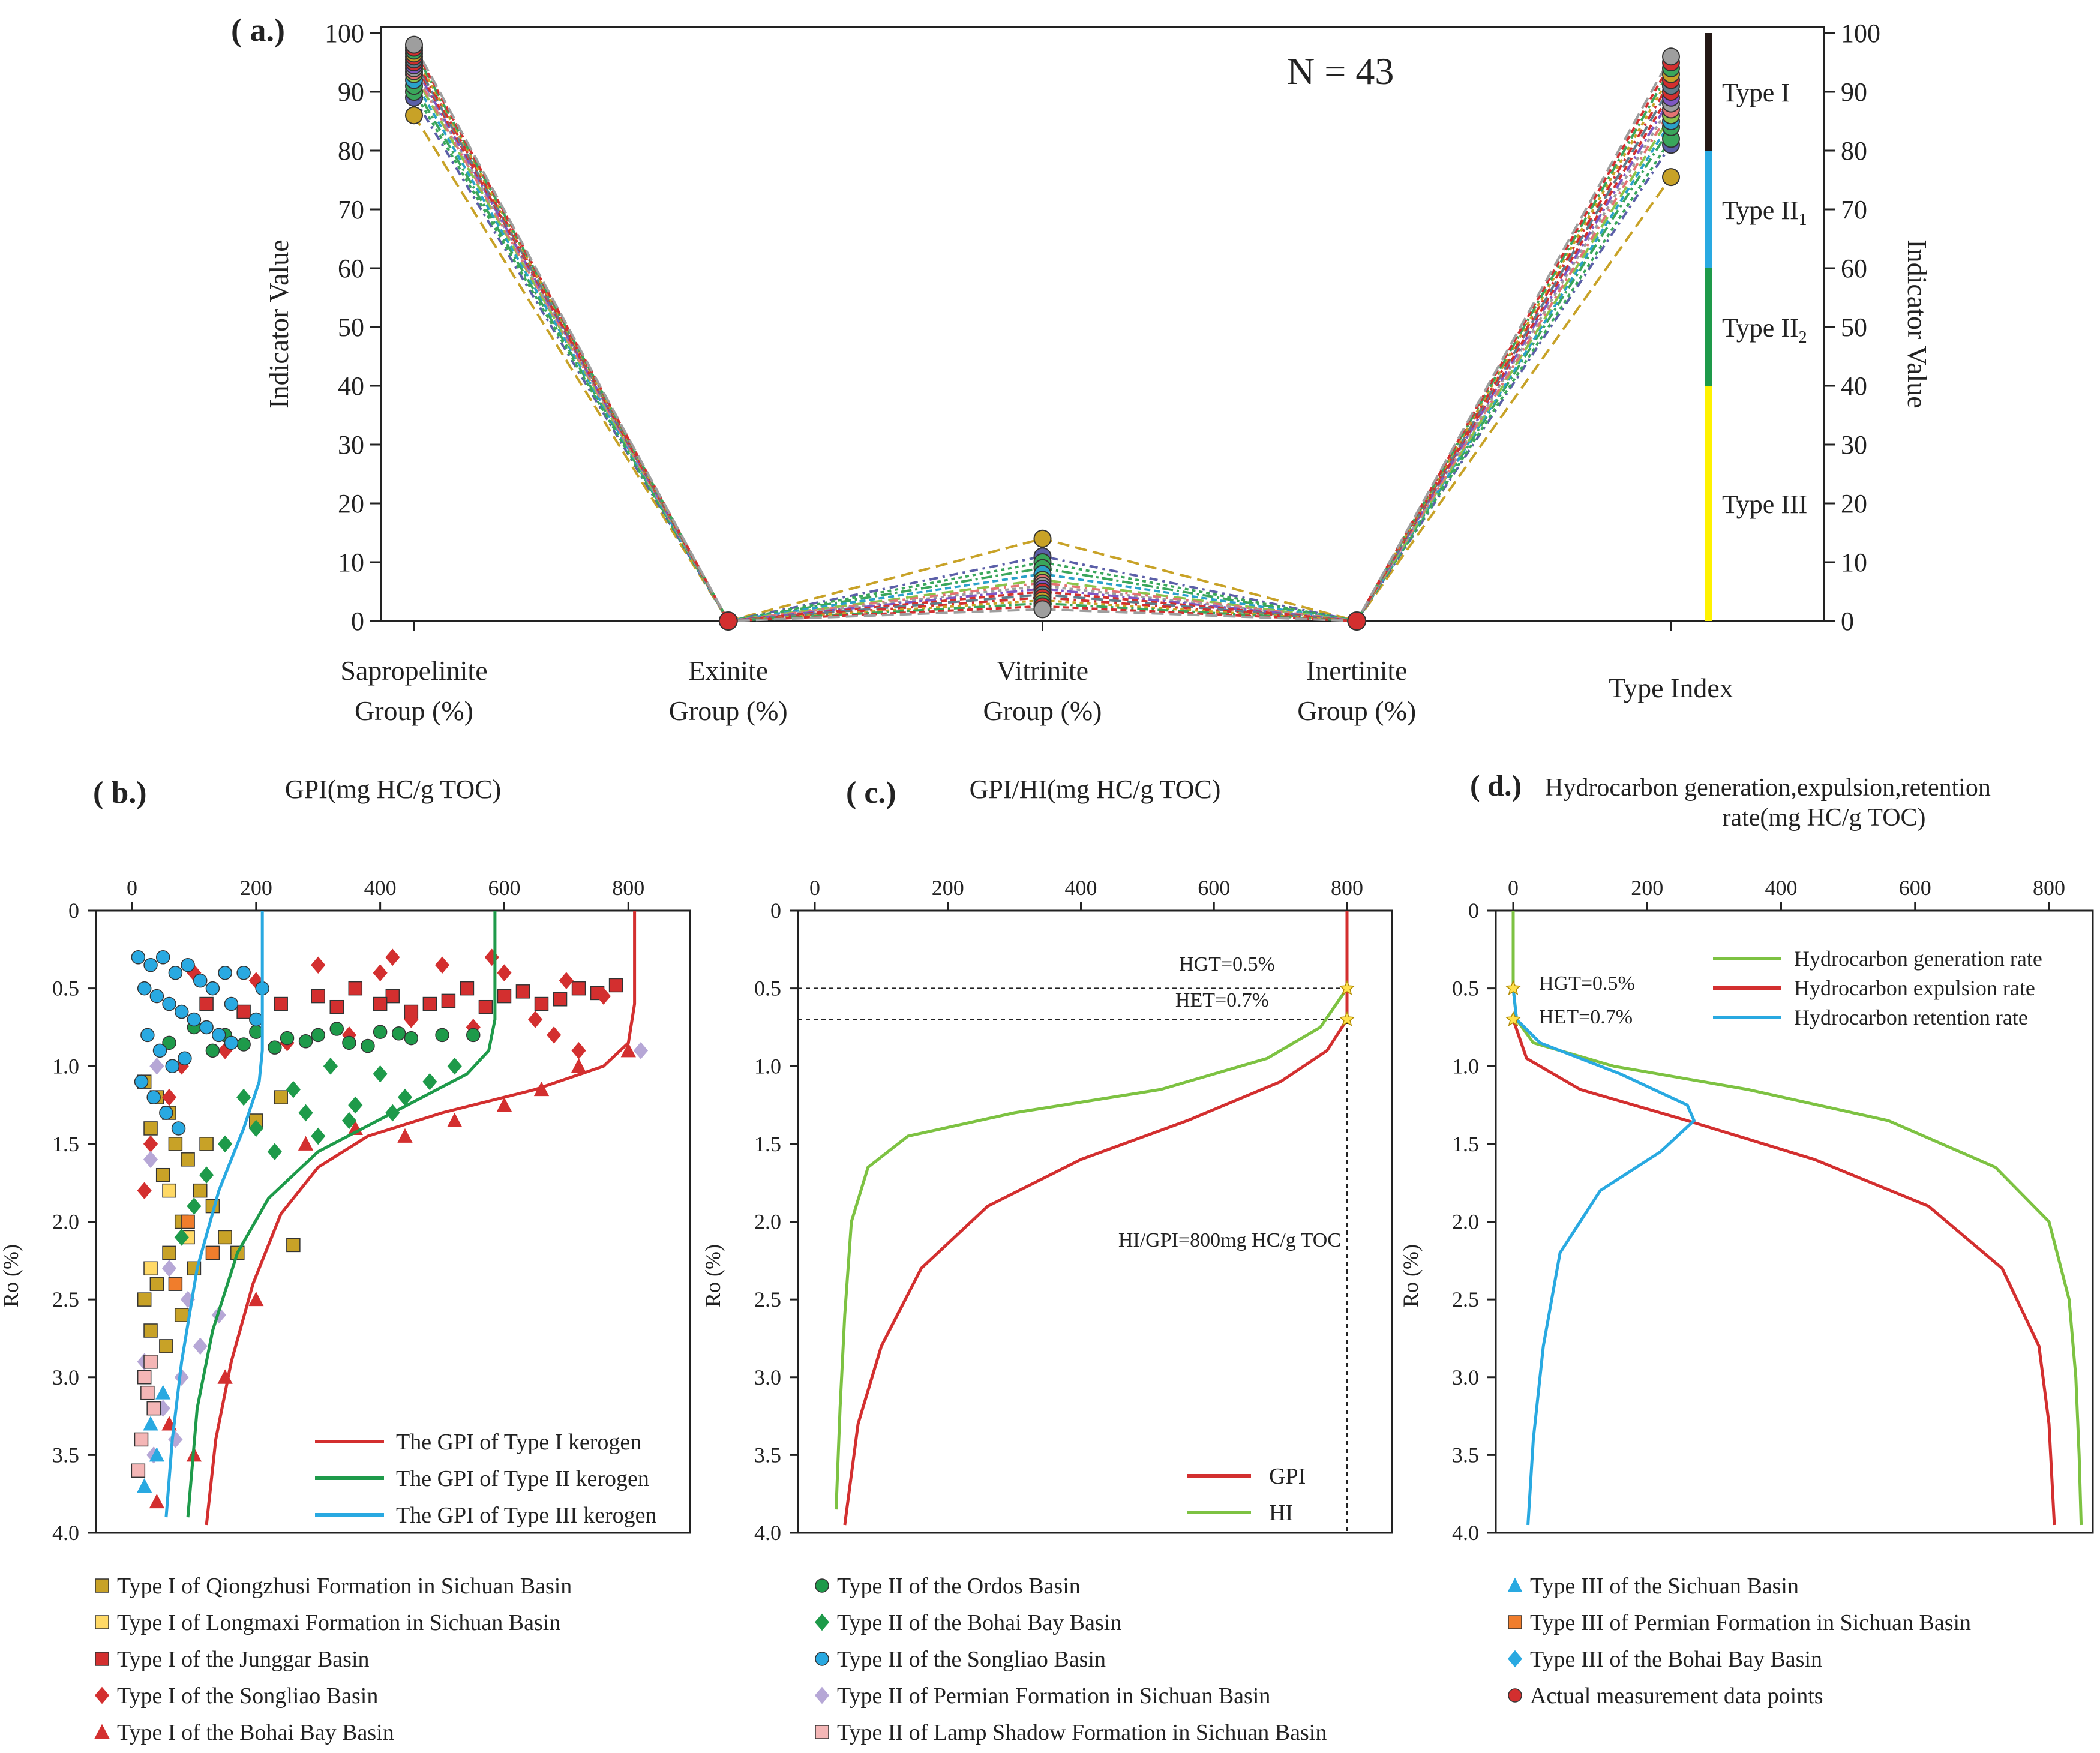 This screenshot has width=2100, height=1753. What do you see at coordinates (351, 328) in the screenshot?
I see `ytick-label-left: 50` at bounding box center [351, 328].